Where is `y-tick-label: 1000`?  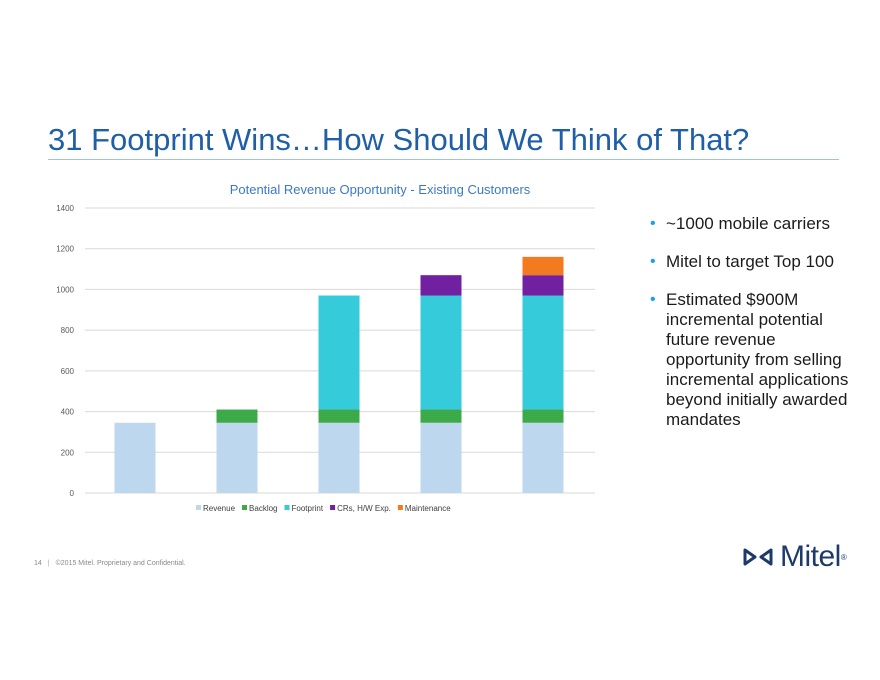 y-tick-label: 1000 is located at coordinates (65, 289).